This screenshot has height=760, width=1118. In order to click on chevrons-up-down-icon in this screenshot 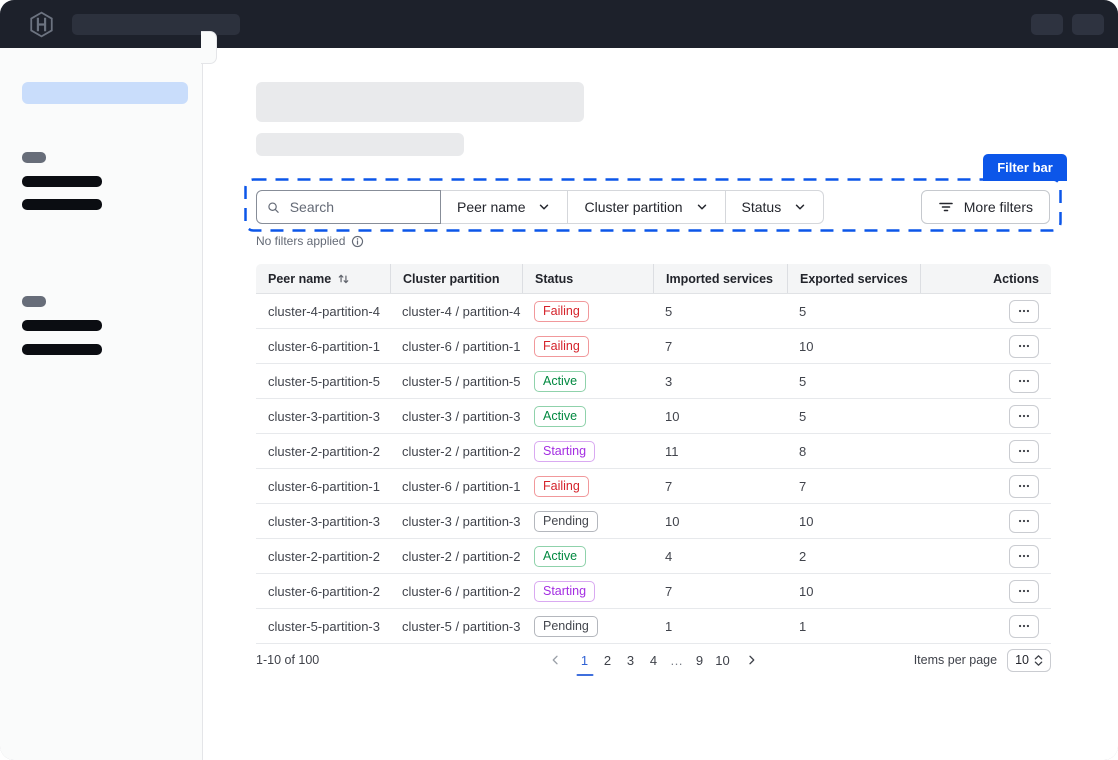, I will do `click(1038, 660)`.